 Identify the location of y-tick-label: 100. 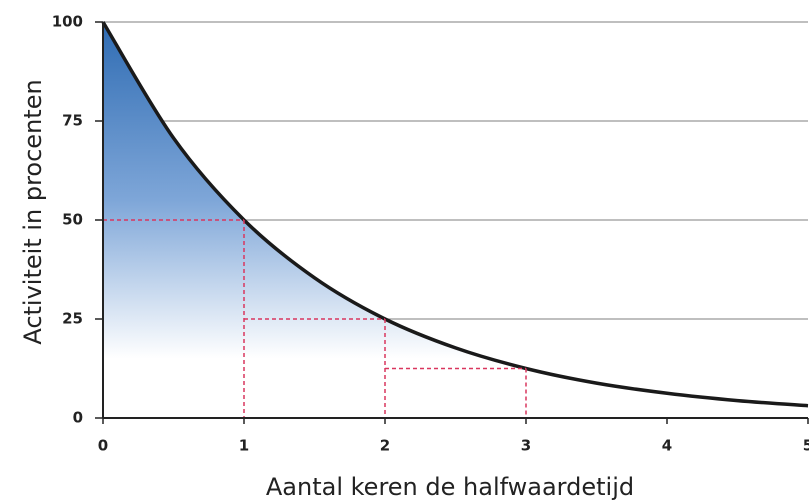
(67, 22).